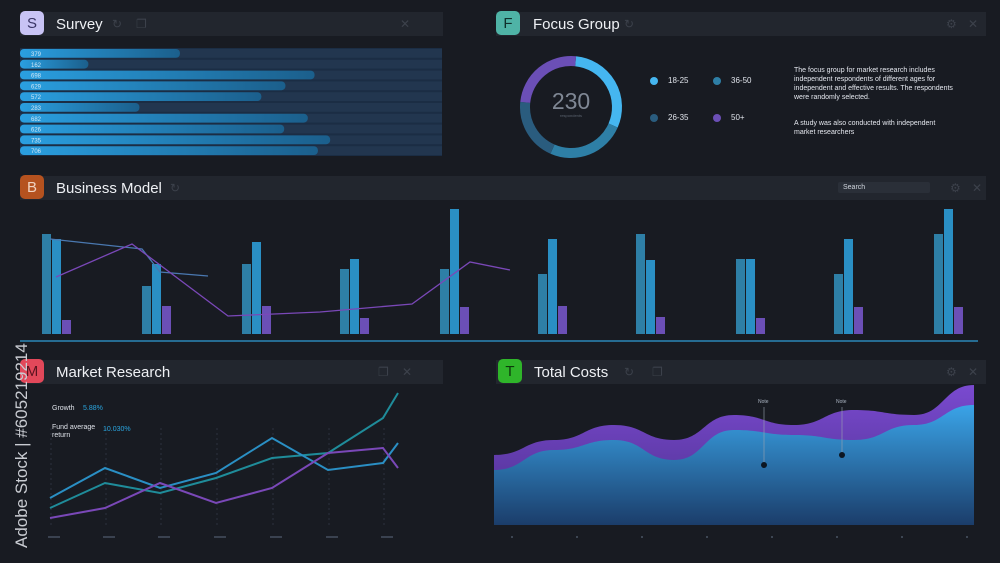  Describe the element at coordinates (32, 23) in the screenshot. I see `survey-badge: S` at that location.